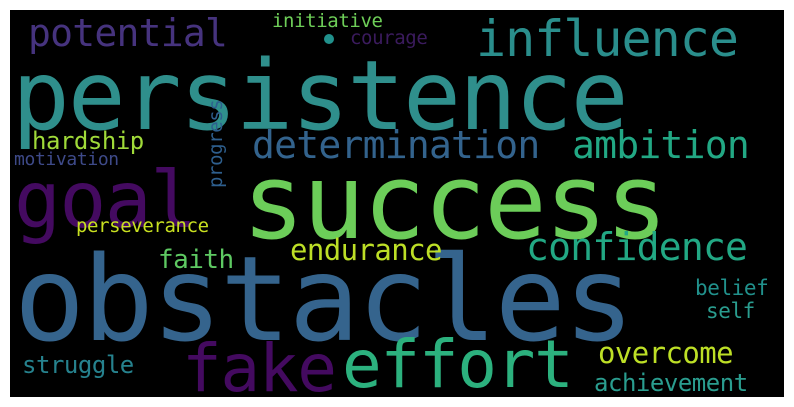 The width and height of the screenshot is (794, 407). Describe the element at coordinates (637, 247) in the screenshot. I see `word-confidence: confidence` at that location.